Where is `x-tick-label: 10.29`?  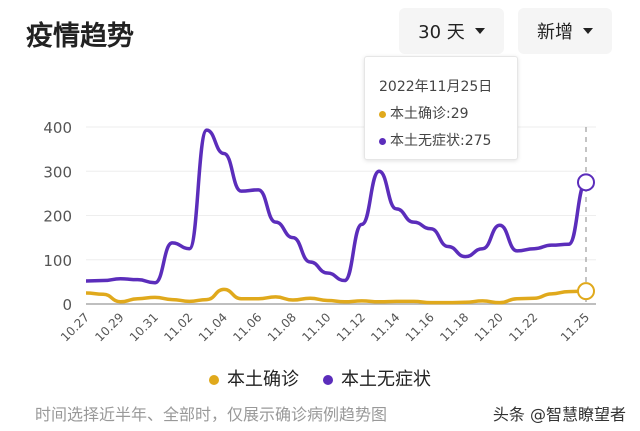 x-tick-label: 10.29 is located at coordinates (109, 327).